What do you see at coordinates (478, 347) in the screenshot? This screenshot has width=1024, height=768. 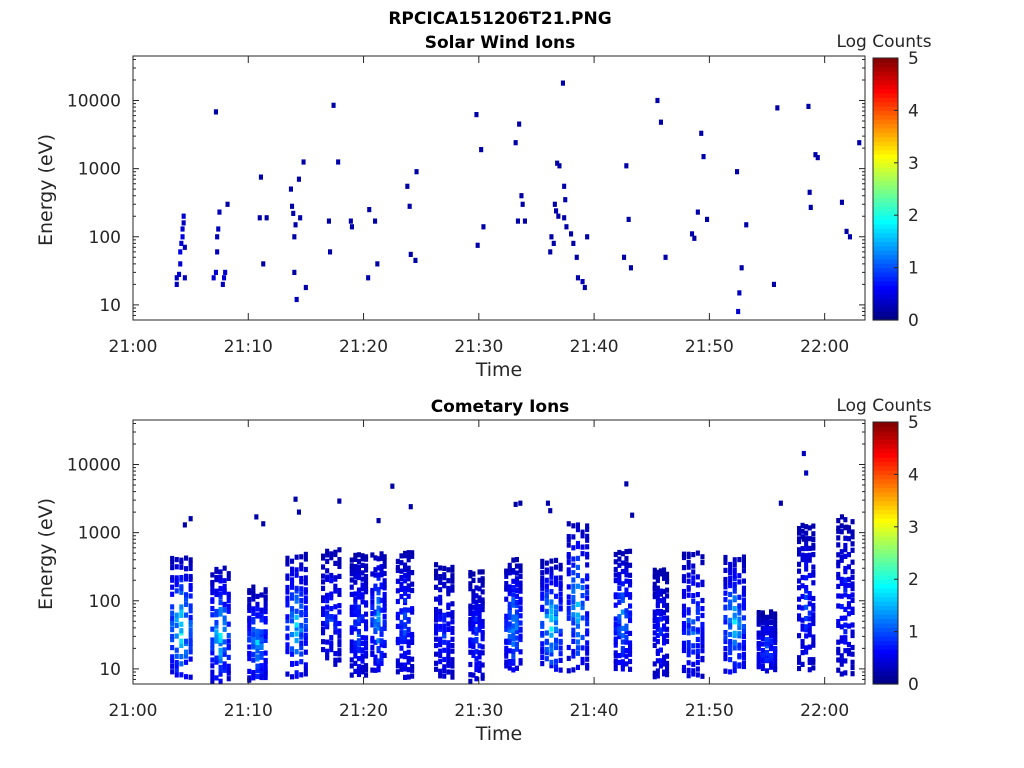 I see `x-tick-label: 21:30` at bounding box center [478, 347].